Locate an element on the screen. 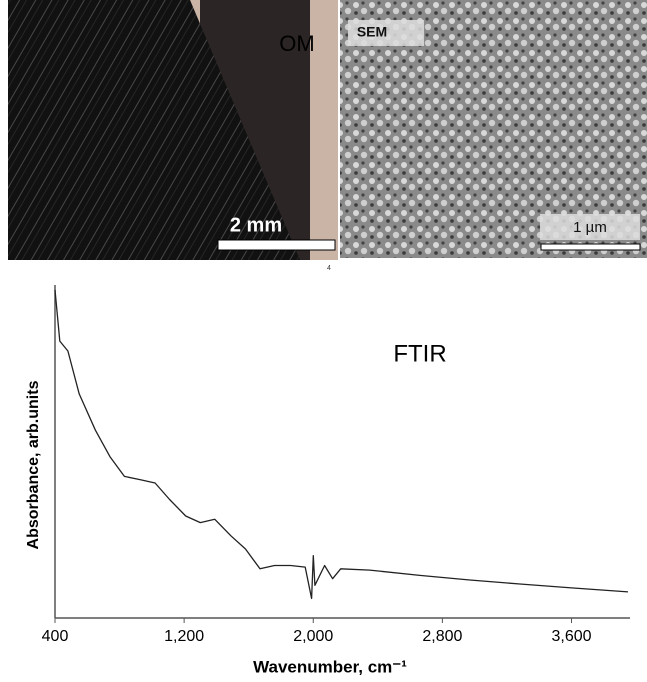  page-number: 4 is located at coordinates (329, 268).